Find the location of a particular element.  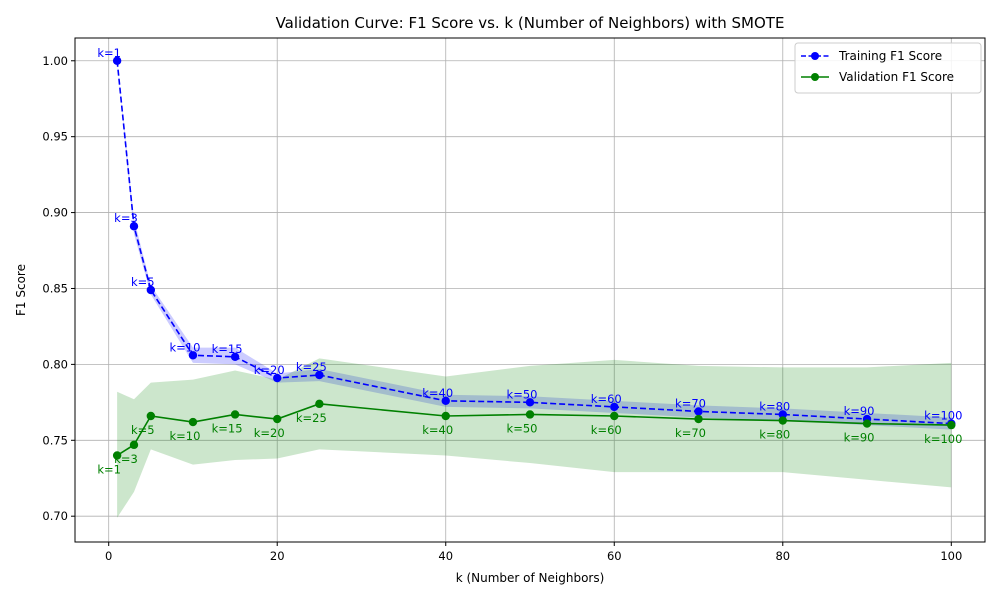

x-tick-label: 100 is located at coordinates (951, 556).